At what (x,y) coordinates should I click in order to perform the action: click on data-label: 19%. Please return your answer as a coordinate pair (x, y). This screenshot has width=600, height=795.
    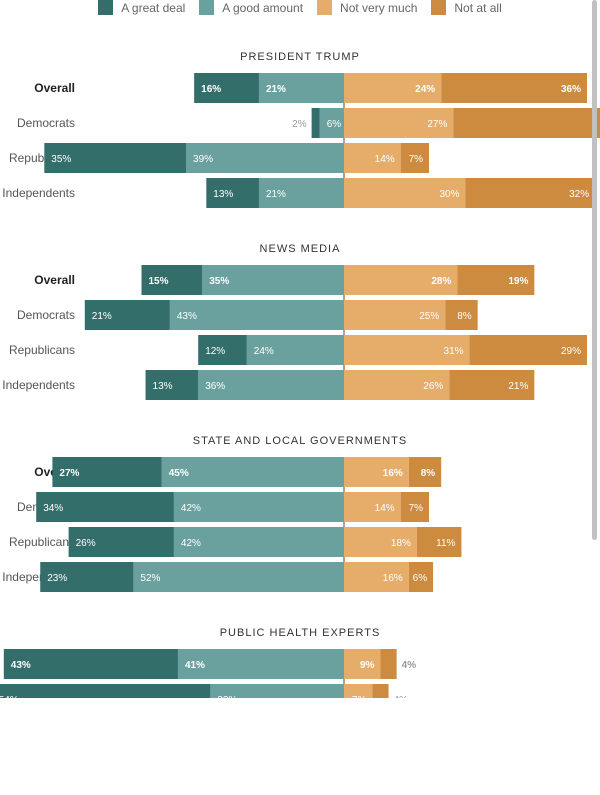
    Looking at the image, I should click on (518, 281).